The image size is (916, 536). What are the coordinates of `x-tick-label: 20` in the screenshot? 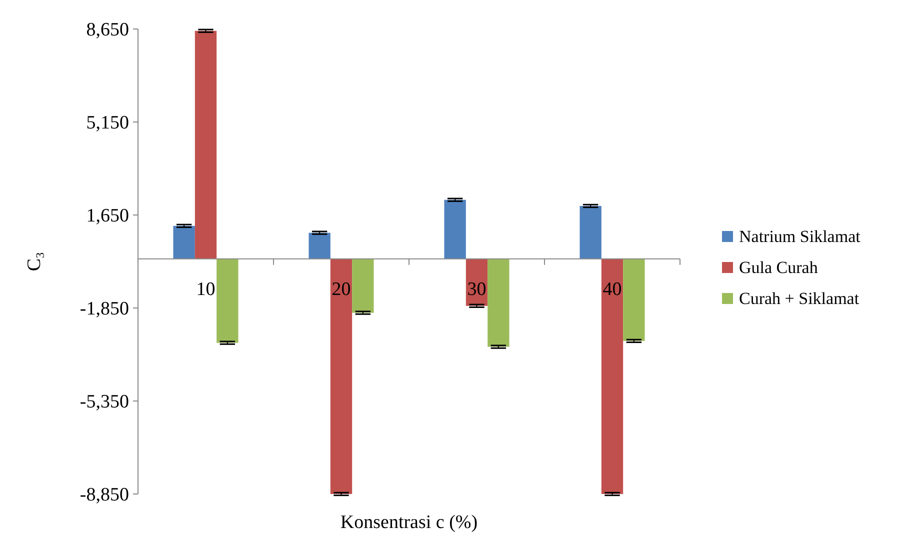 It's located at (341, 289).